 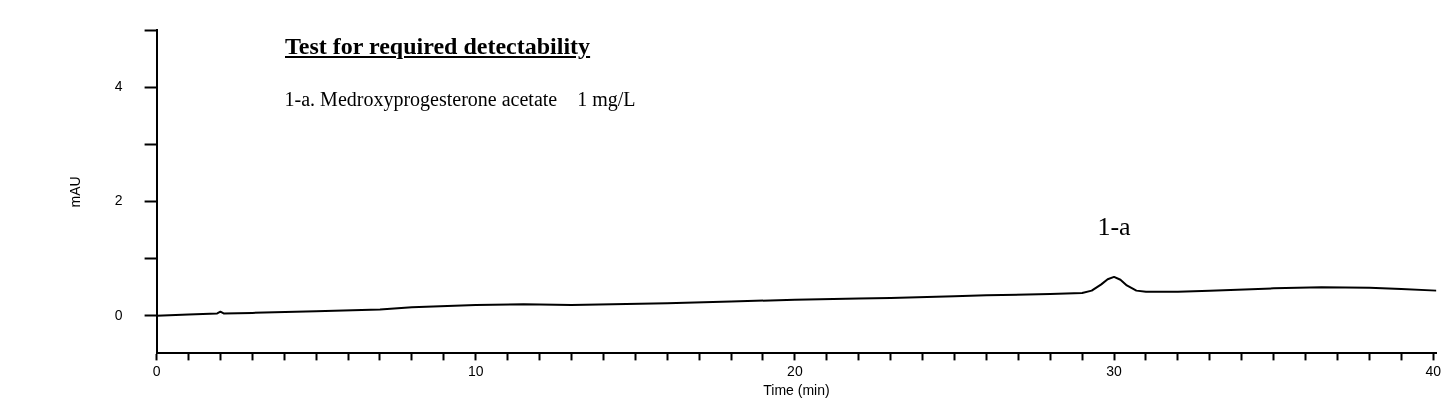 I want to click on chart-title: Test for required detectability, so click(x=438, y=46).